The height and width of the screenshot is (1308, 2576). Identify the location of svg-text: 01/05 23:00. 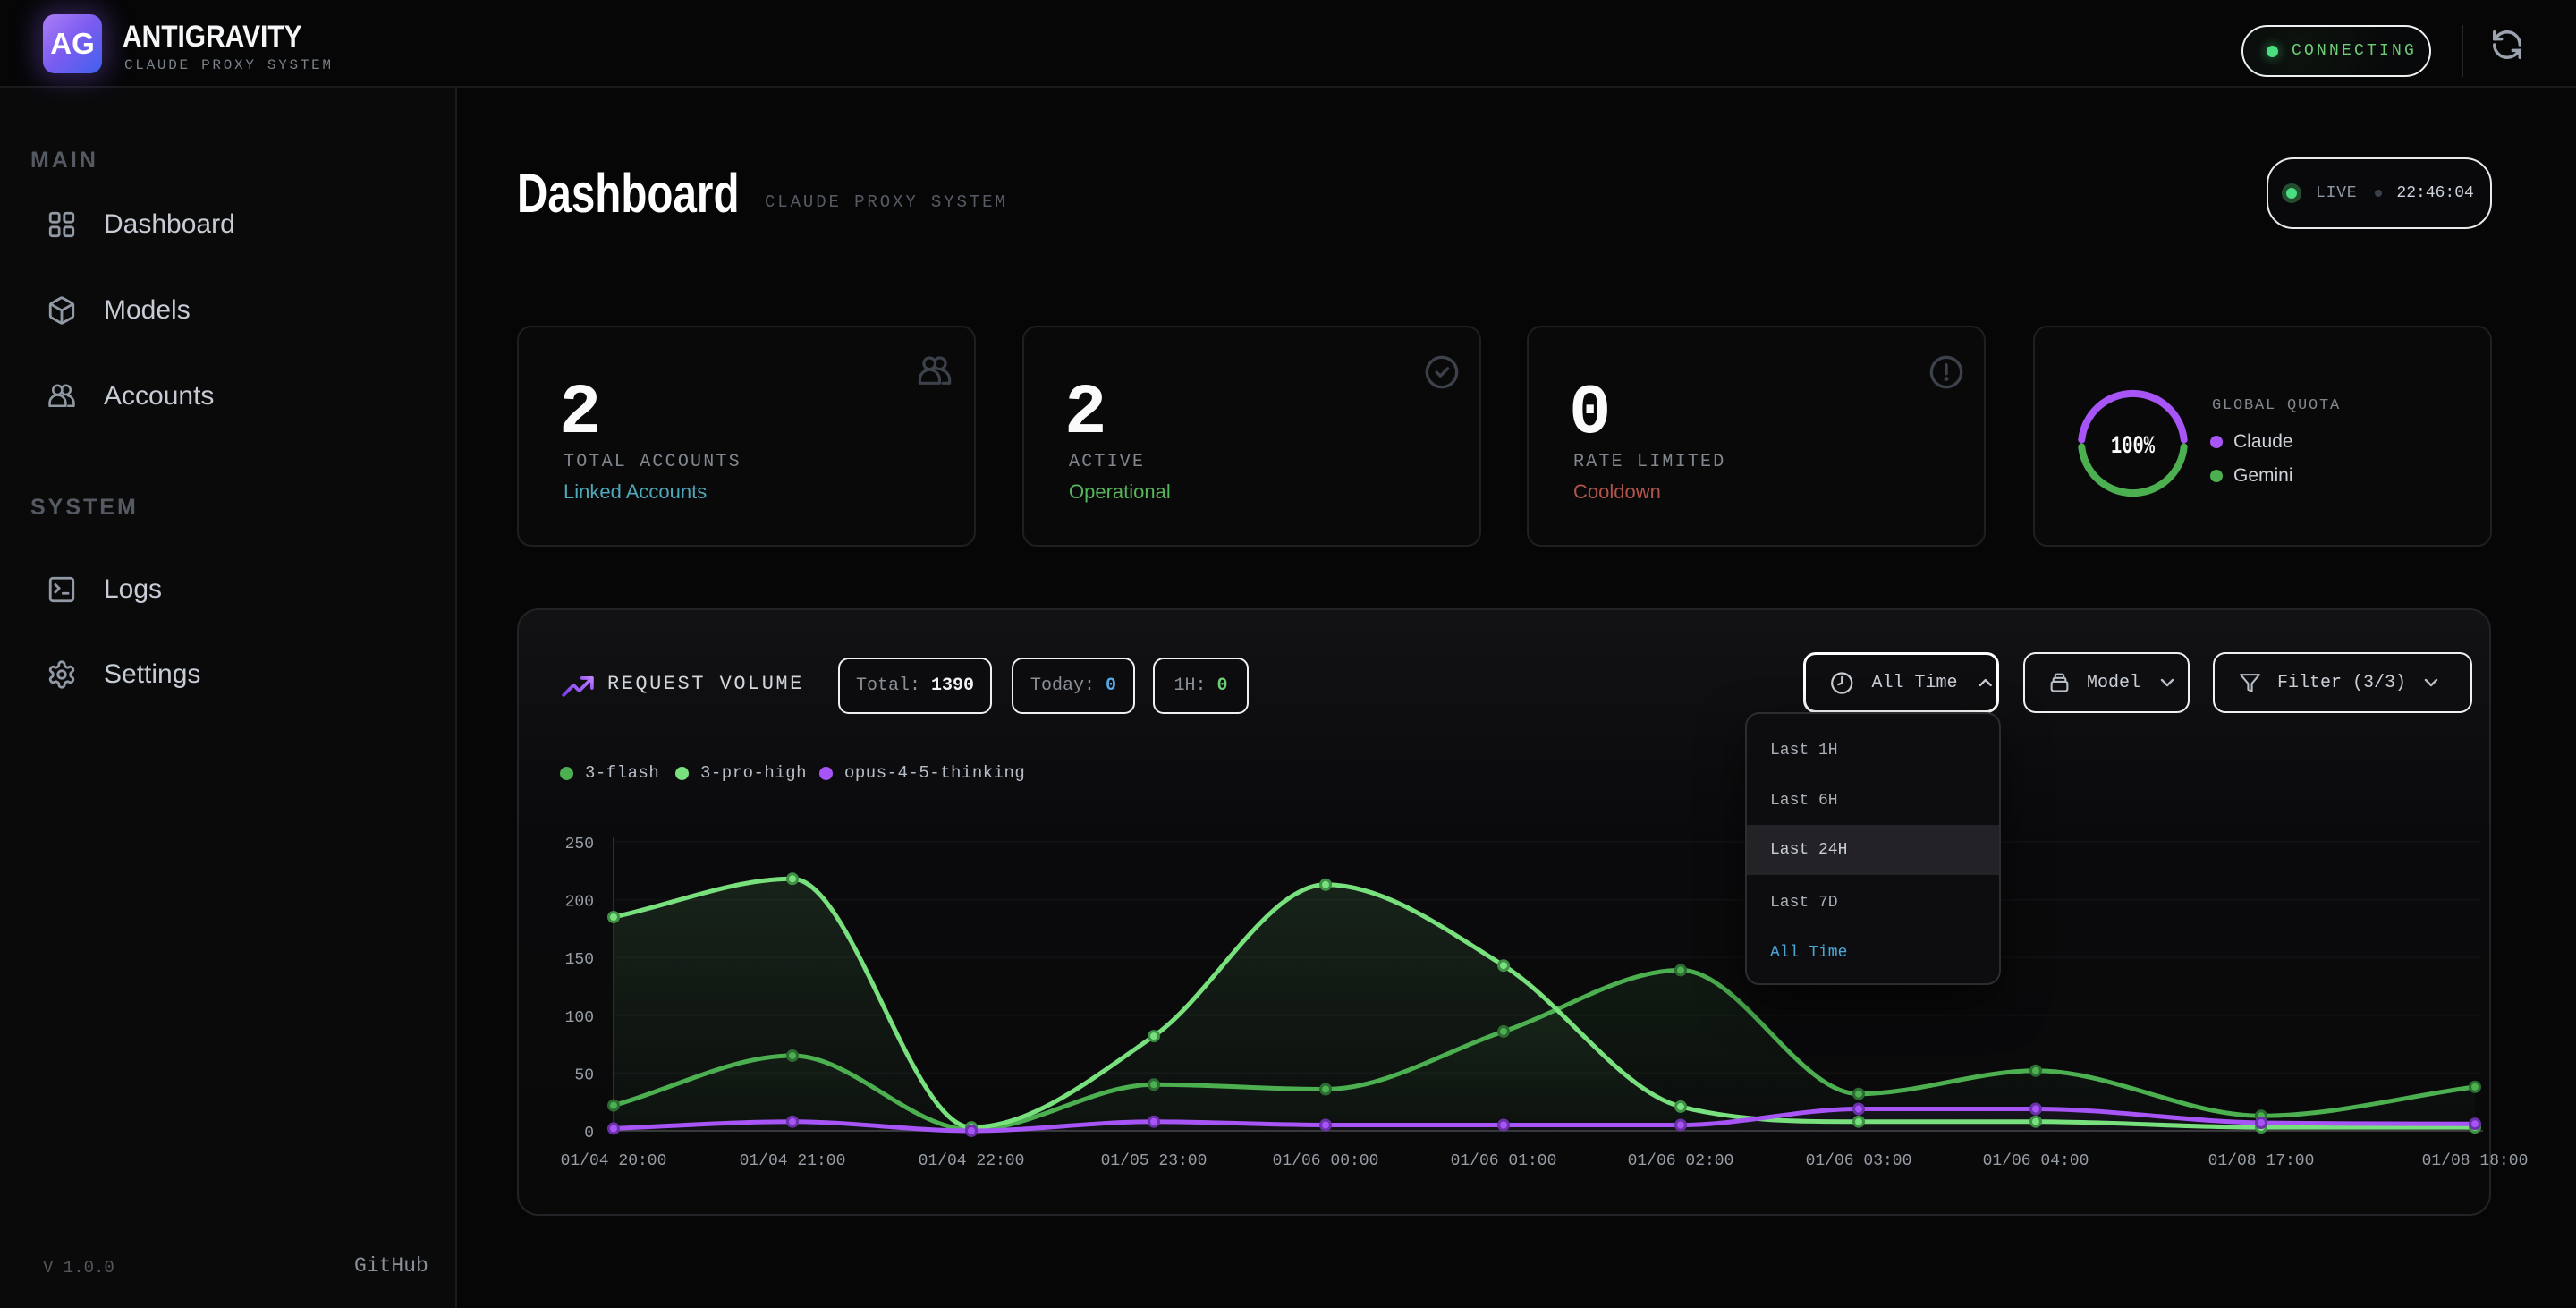
(1154, 1161).